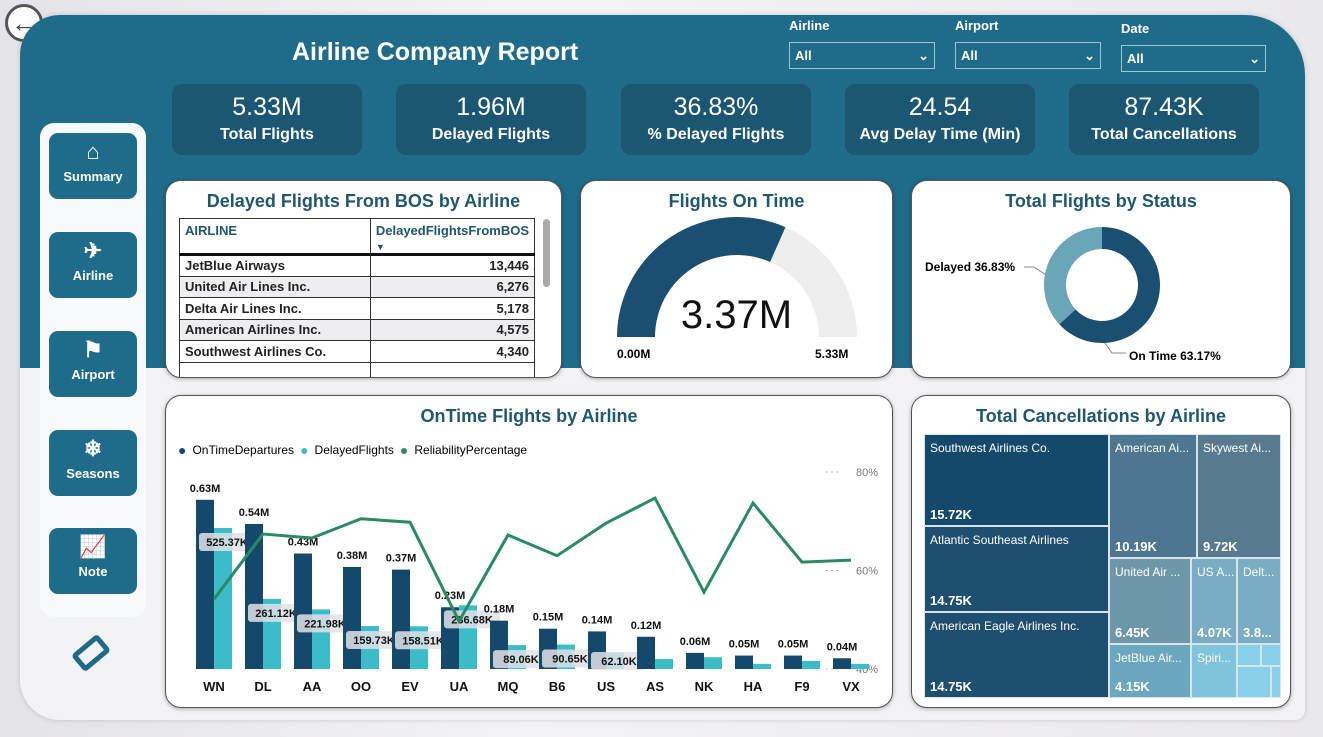 Image resolution: width=1323 pixels, height=737 pixels. I want to click on kpi-pct-delayed: 36.83%% Delayed Flights, so click(716, 119).